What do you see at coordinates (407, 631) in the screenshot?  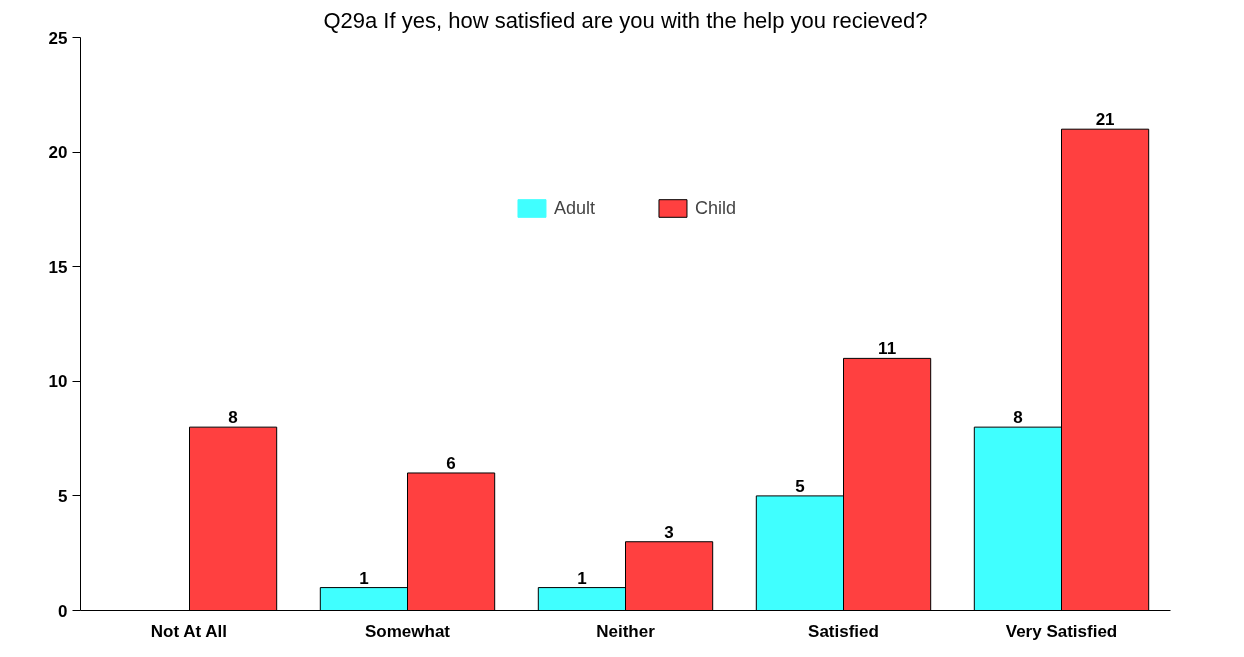 I see `x-tick-label: Somewhat` at bounding box center [407, 631].